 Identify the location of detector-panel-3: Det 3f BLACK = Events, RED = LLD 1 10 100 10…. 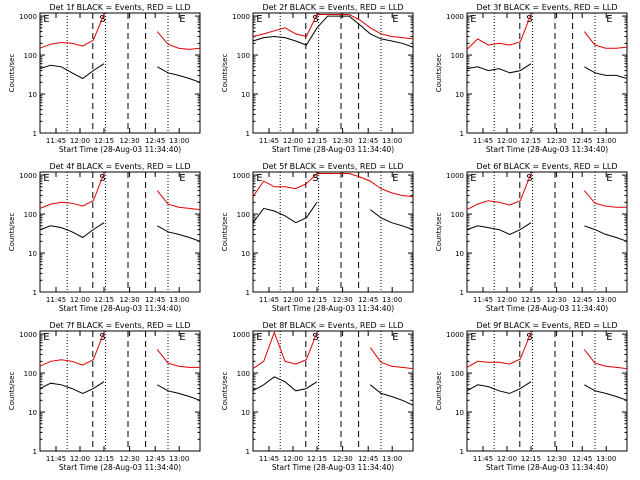
(531, 78).